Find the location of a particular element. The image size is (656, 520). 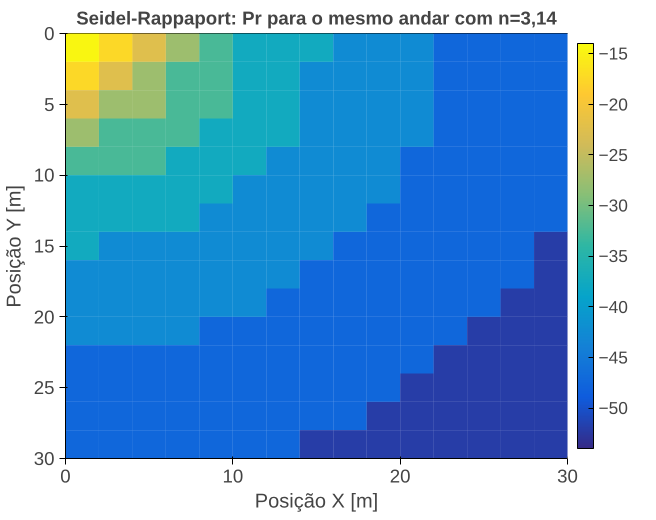

chart-title: Seidel-Rappaport: Pr para o mesmo andar com n=3,14 is located at coordinates (317, 18).